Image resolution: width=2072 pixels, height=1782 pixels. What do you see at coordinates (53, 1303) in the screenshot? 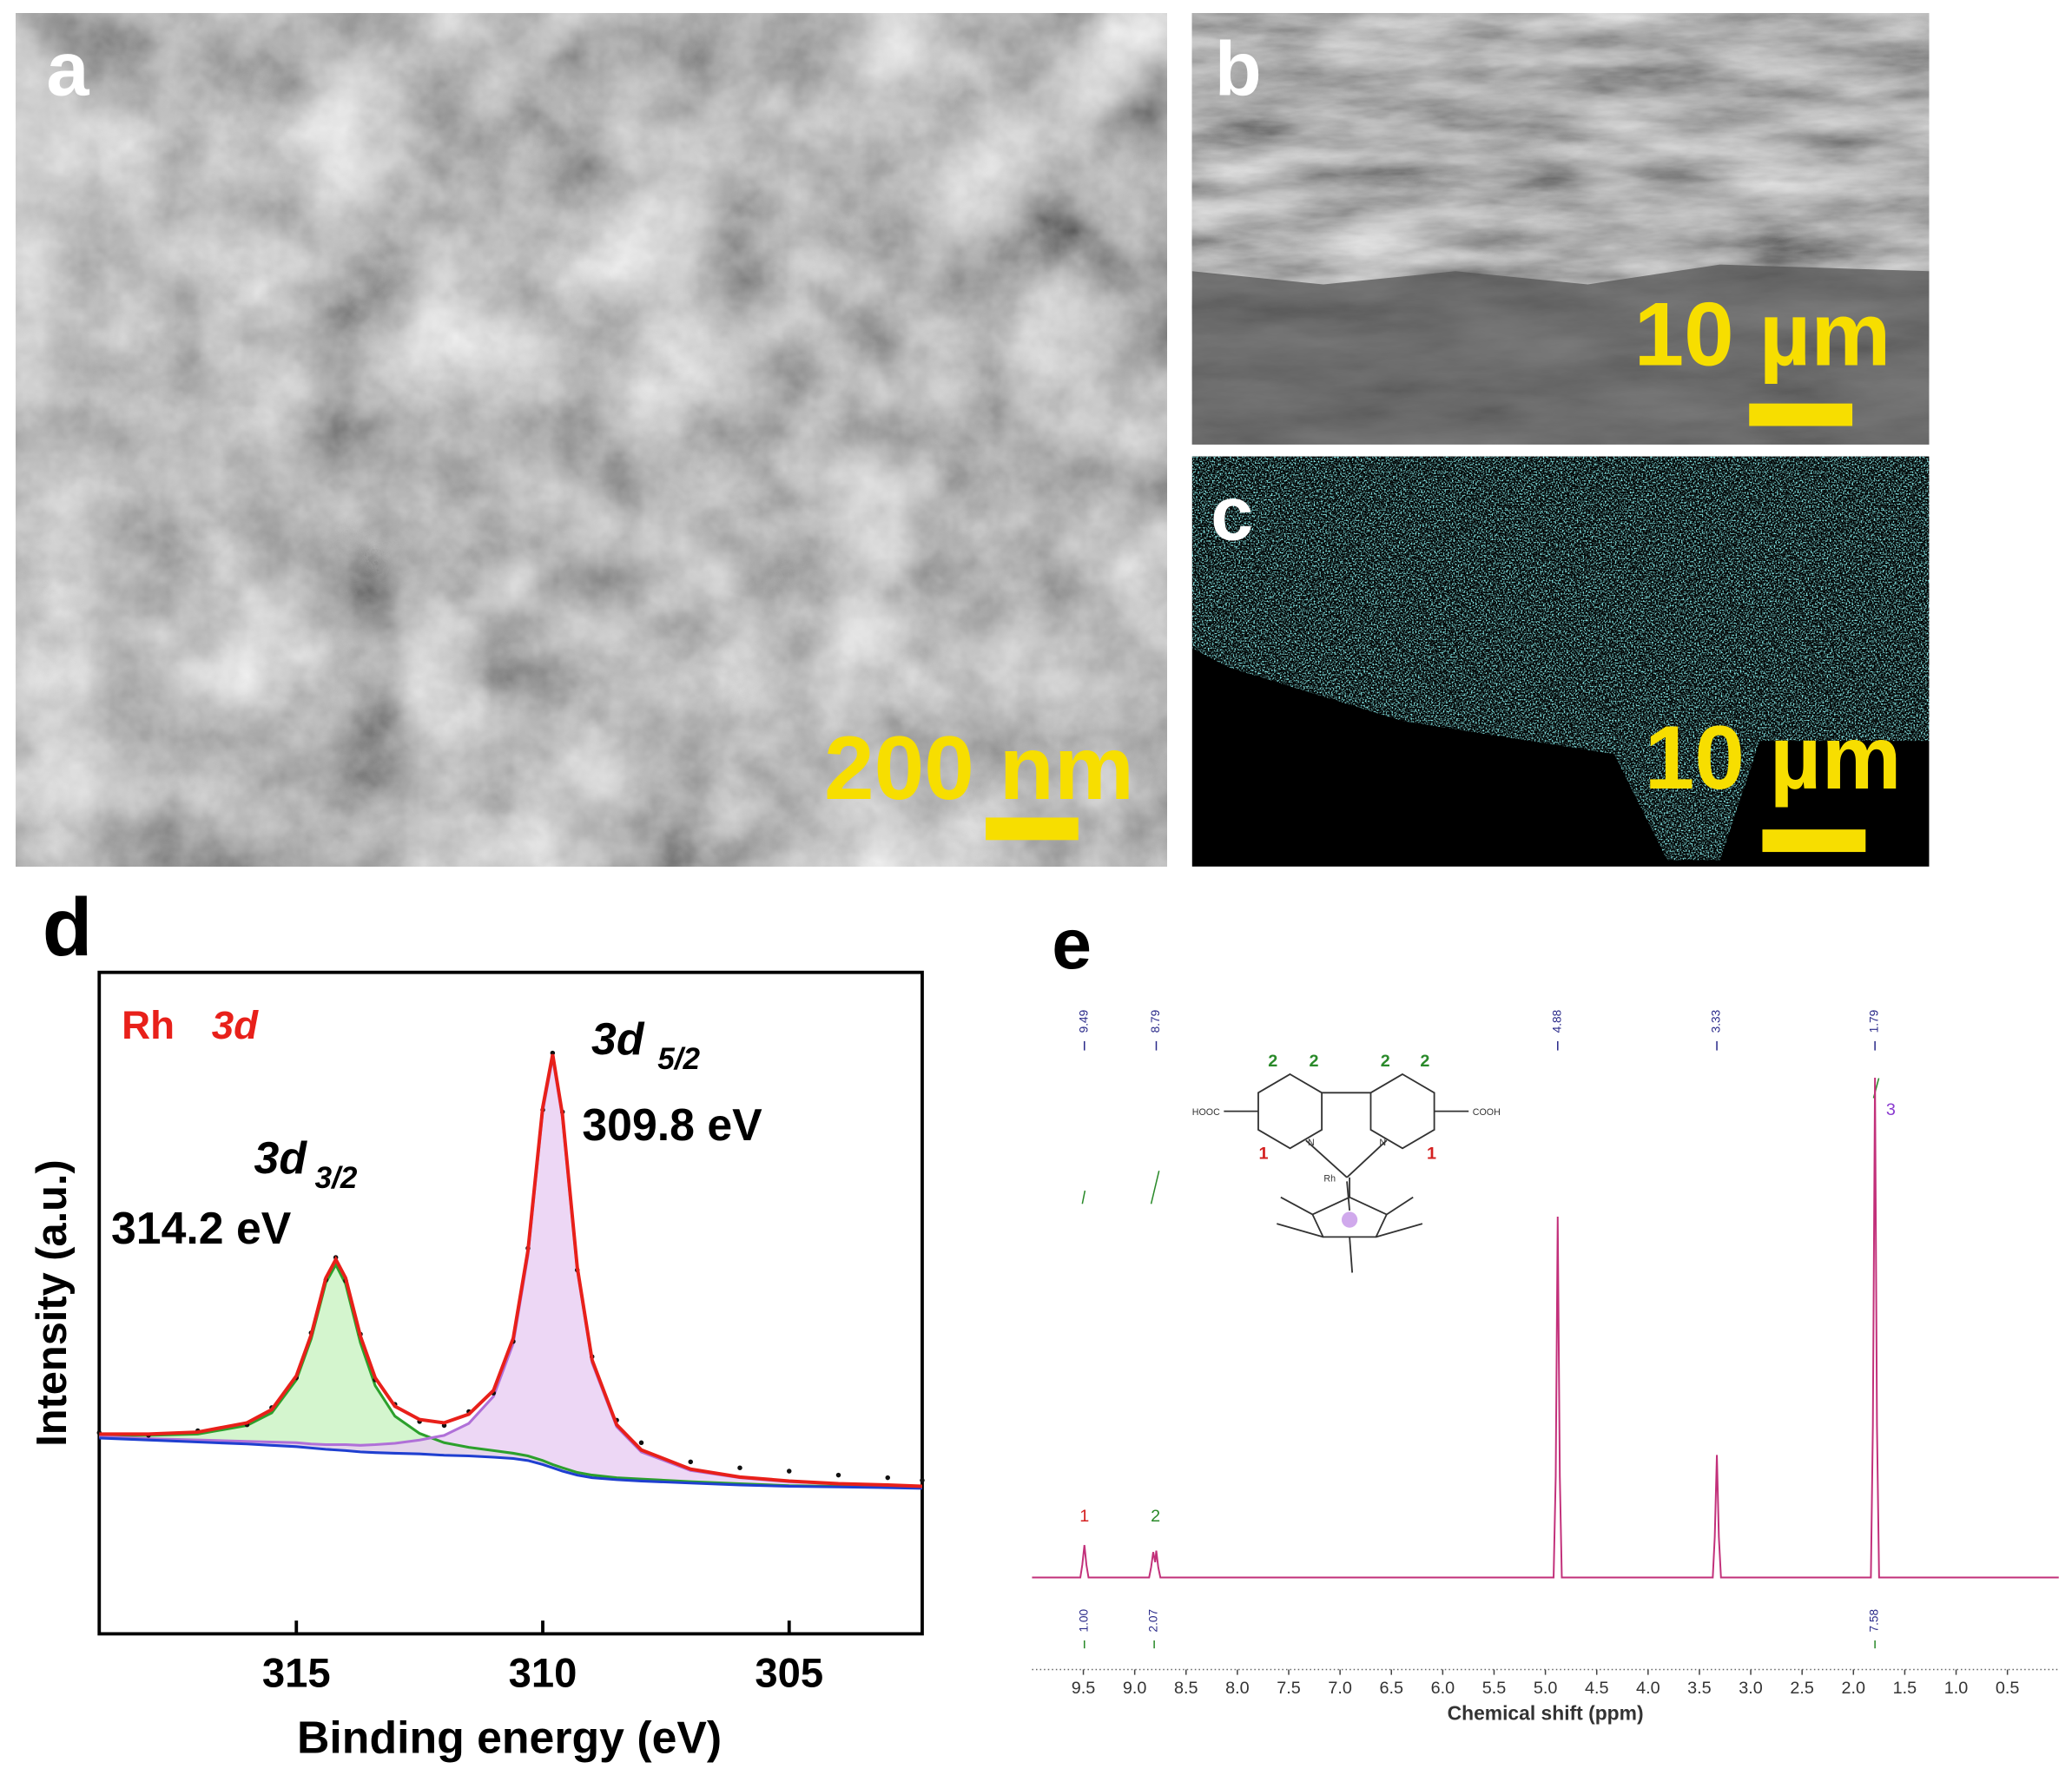
I see `y-axis-label: Intensity (a.u.)` at bounding box center [53, 1303].